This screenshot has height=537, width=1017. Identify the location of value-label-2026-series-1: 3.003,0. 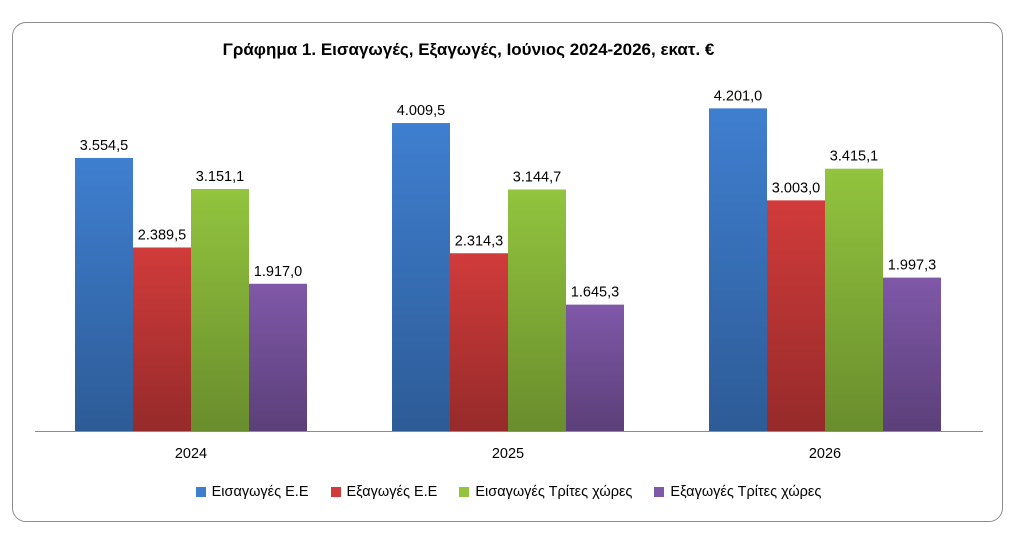
(796, 188).